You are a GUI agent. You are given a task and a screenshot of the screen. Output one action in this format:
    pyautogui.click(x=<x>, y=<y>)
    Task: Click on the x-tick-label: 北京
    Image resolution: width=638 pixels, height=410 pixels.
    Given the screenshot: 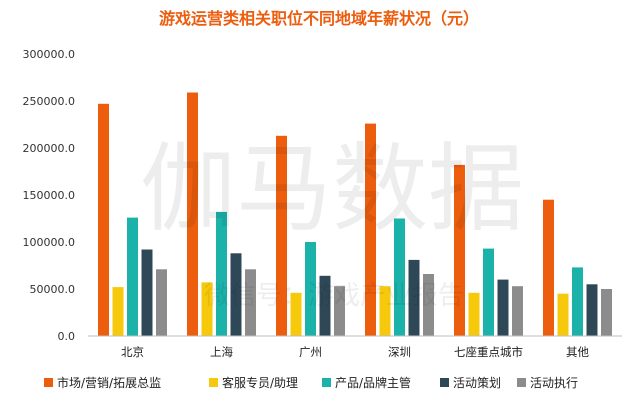 What is the action you would take?
    pyautogui.click(x=132, y=352)
    